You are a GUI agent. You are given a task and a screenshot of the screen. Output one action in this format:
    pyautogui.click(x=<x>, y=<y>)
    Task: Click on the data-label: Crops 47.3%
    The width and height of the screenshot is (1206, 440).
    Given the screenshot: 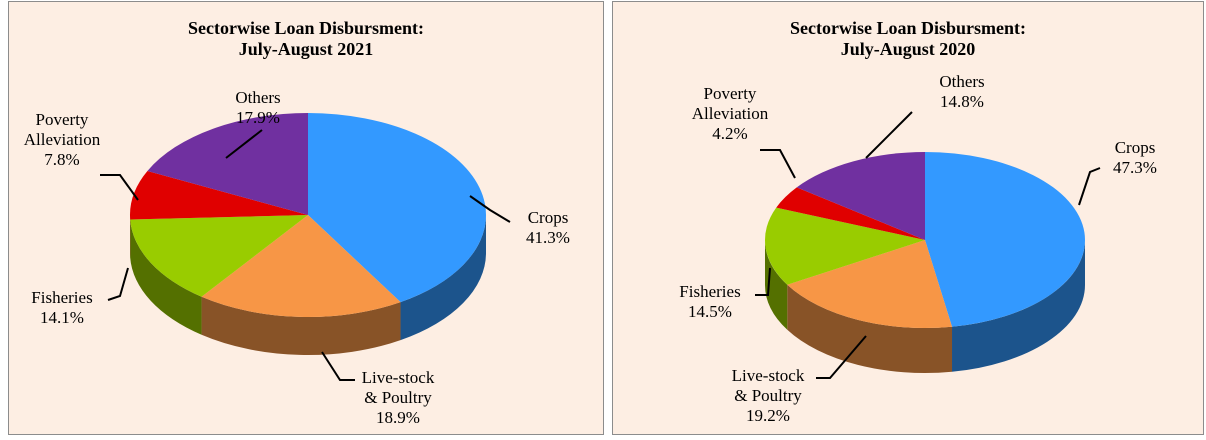 What is the action you would take?
    pyautogui.click(x=1135, y=158)
    